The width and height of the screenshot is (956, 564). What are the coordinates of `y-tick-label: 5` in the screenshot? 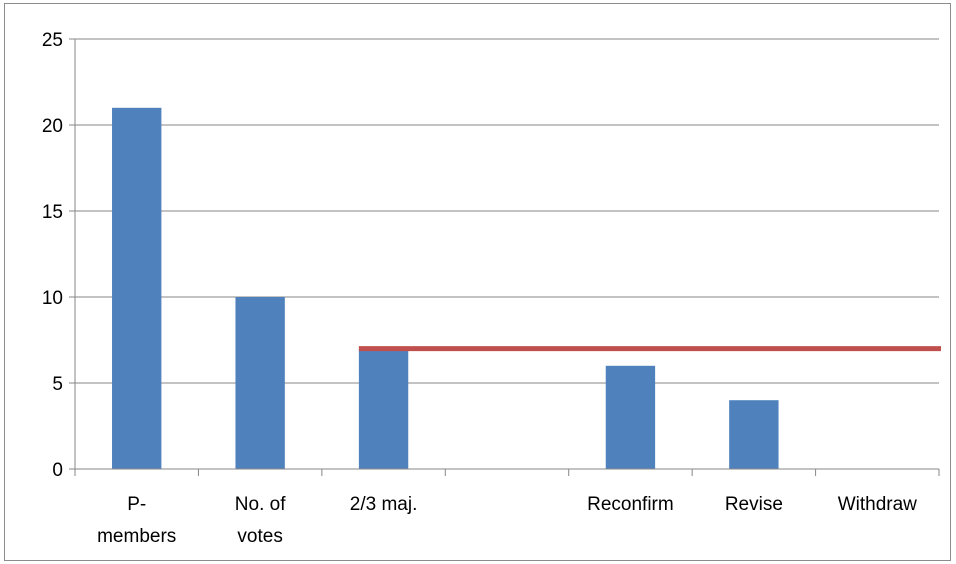 It's located at (57, 384).